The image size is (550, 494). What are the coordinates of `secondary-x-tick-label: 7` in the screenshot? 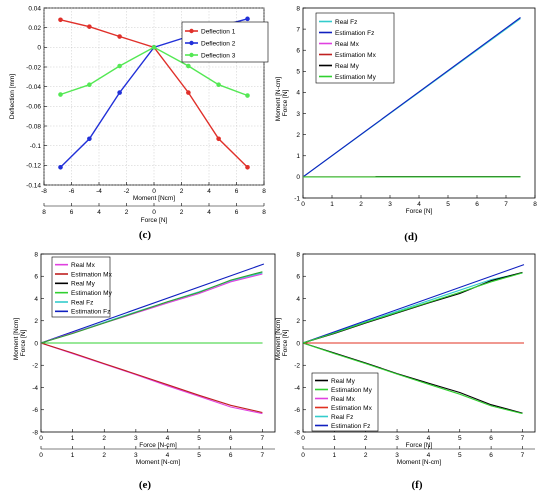 It's located at (523, 455).